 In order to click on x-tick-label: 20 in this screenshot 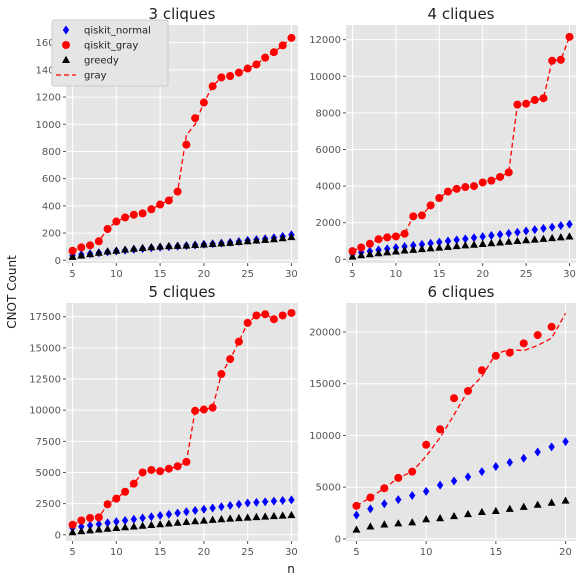, I will do `click(482, 274)`.